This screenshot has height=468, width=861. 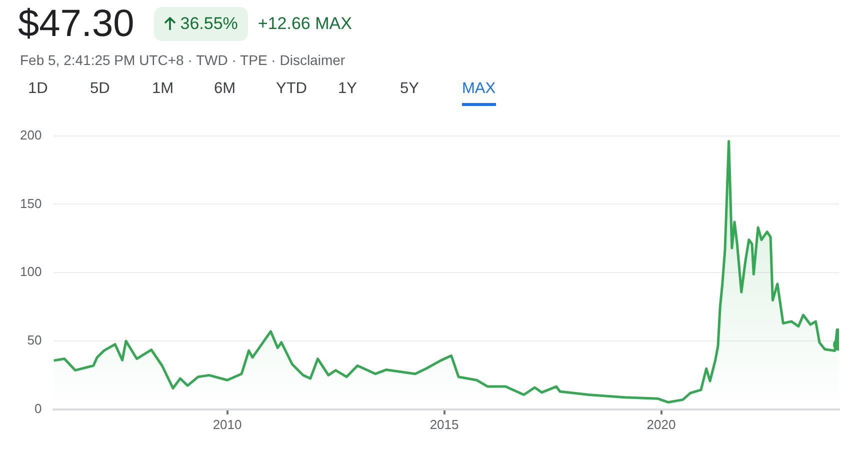 I want to click on text: MAX, so click(x=479, y=93).